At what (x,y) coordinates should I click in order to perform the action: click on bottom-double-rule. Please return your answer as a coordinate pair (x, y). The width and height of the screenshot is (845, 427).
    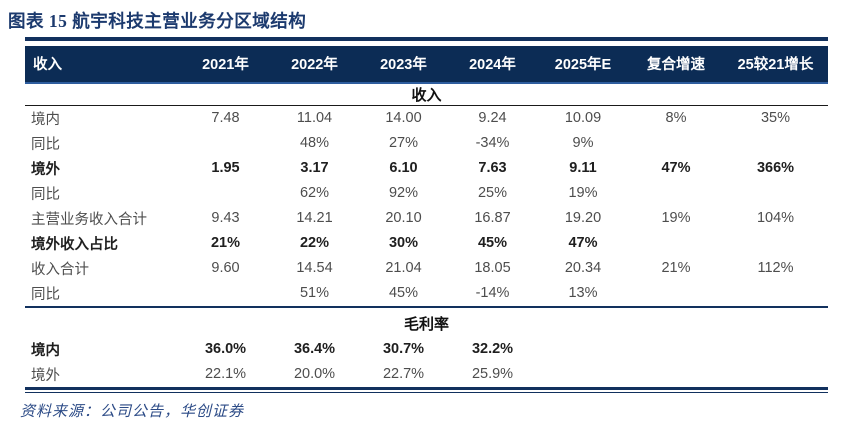
    Looking at the image, I should click on (426, 389).